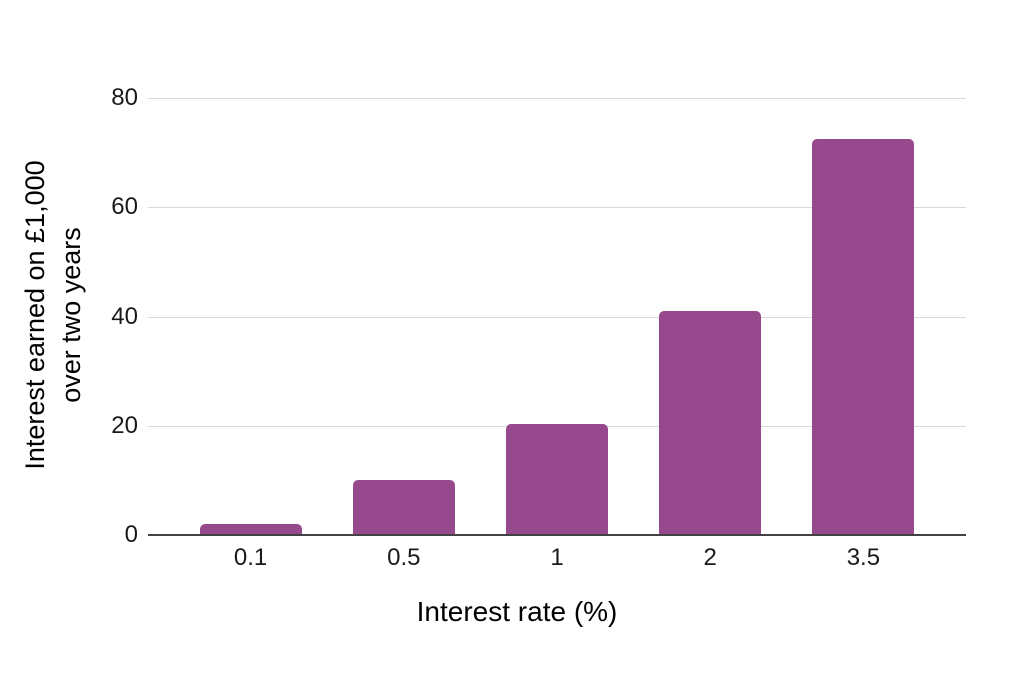 Image resolution: width=1024 pixels, height=673 pixels. Describe the element at coordinates (863, 336) in the screenshot. I see `bar-3.5` at that location.